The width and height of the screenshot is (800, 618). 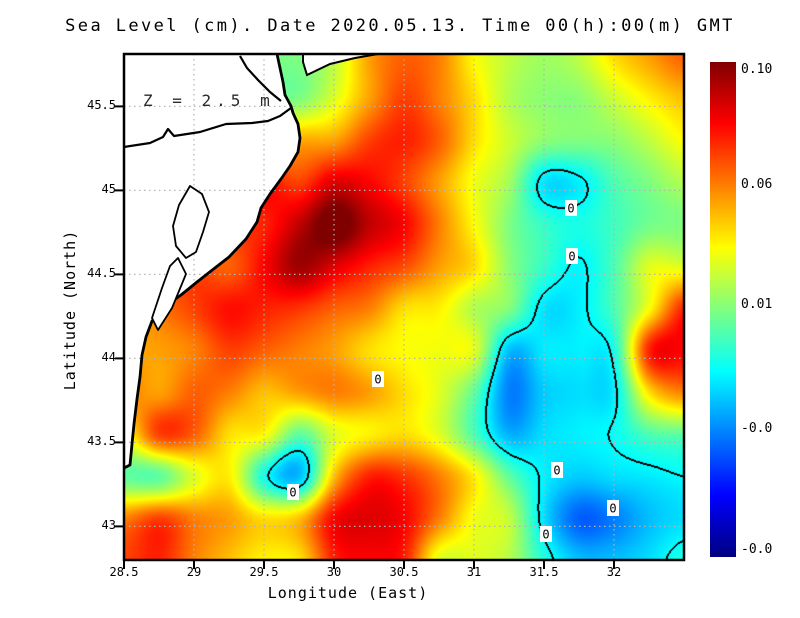 What do you see at coordinates (108, 189) in the screenshot?
I see `y-tick-label: 45` at bounding box center [108, 189].